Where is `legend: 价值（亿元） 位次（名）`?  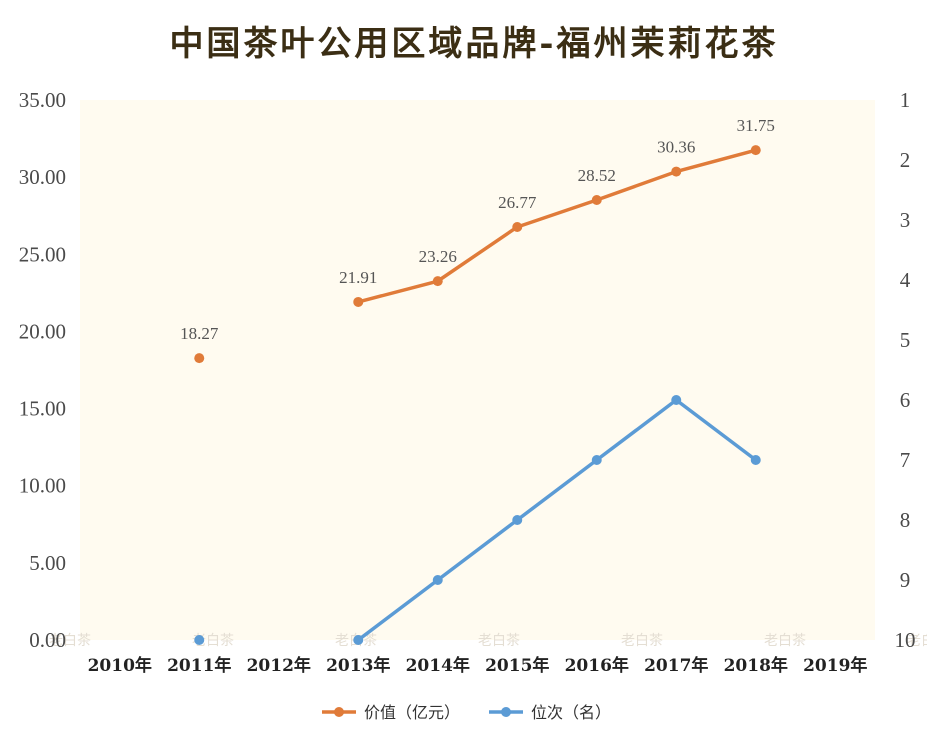 legend: 价值（亿元） 位次（名） is located at coordinates (466, 712).